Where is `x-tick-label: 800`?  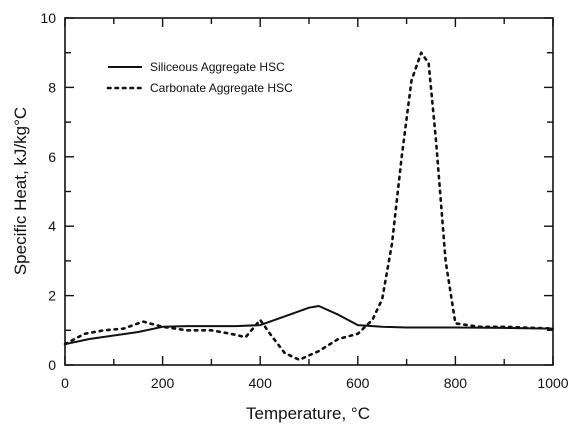
x-tick-label: 800 is located at coordinates (456, 383).